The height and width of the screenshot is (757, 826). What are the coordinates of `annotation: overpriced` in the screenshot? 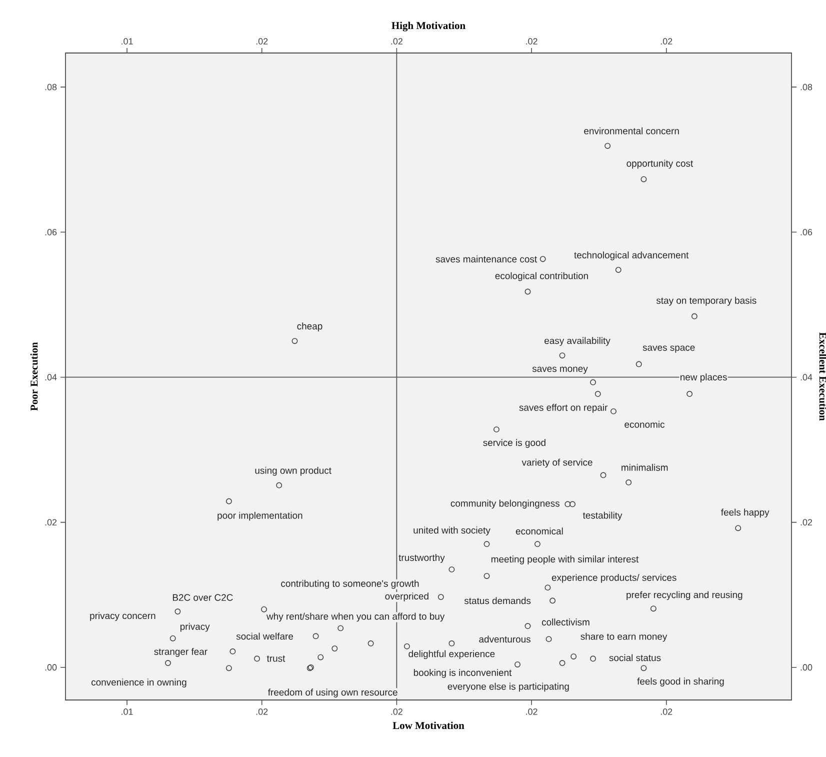 It's located at (406, 597).